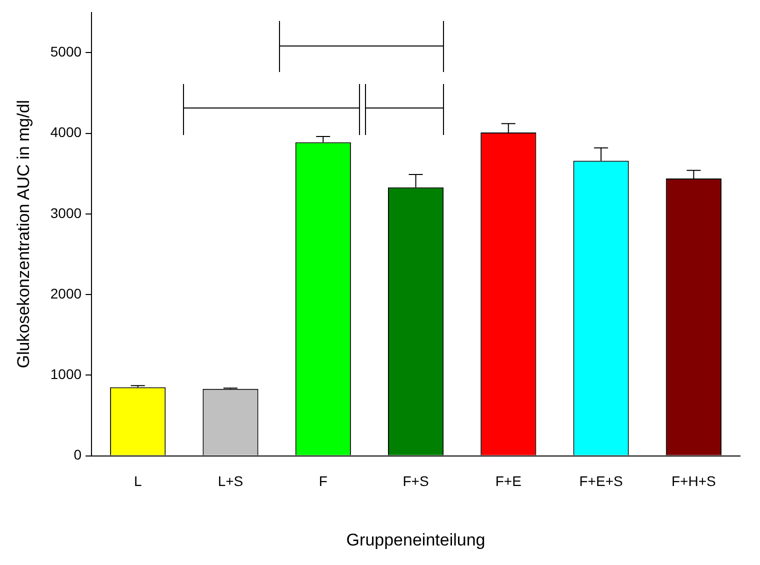 Image resolution: width=760 pixels, height=565 pixels. What do you see at coordinates (231, 481) in the screenshot?
I see `x-tick-label: L+S` at bounding box center [231, 481].